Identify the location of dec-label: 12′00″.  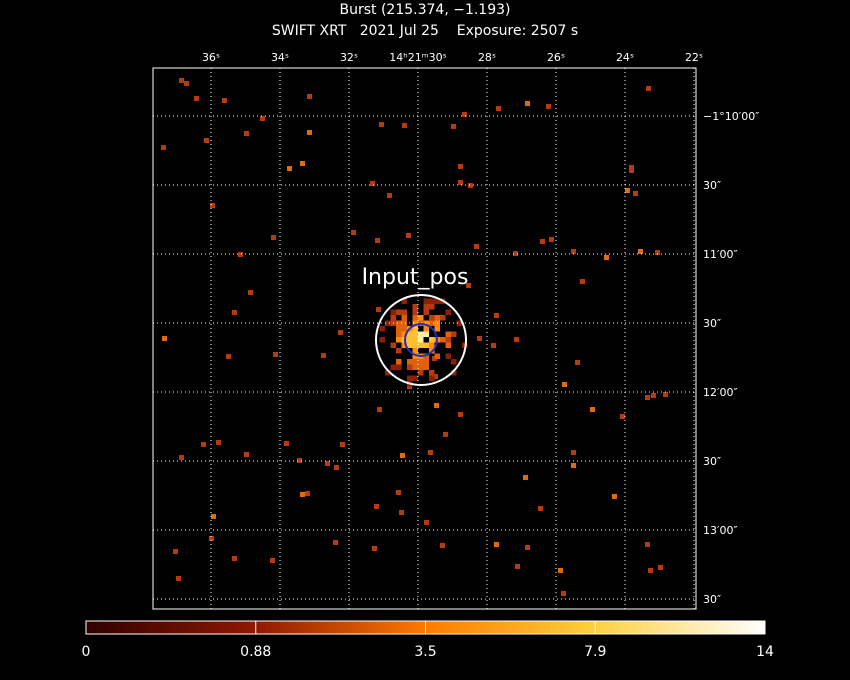
(720, 392).